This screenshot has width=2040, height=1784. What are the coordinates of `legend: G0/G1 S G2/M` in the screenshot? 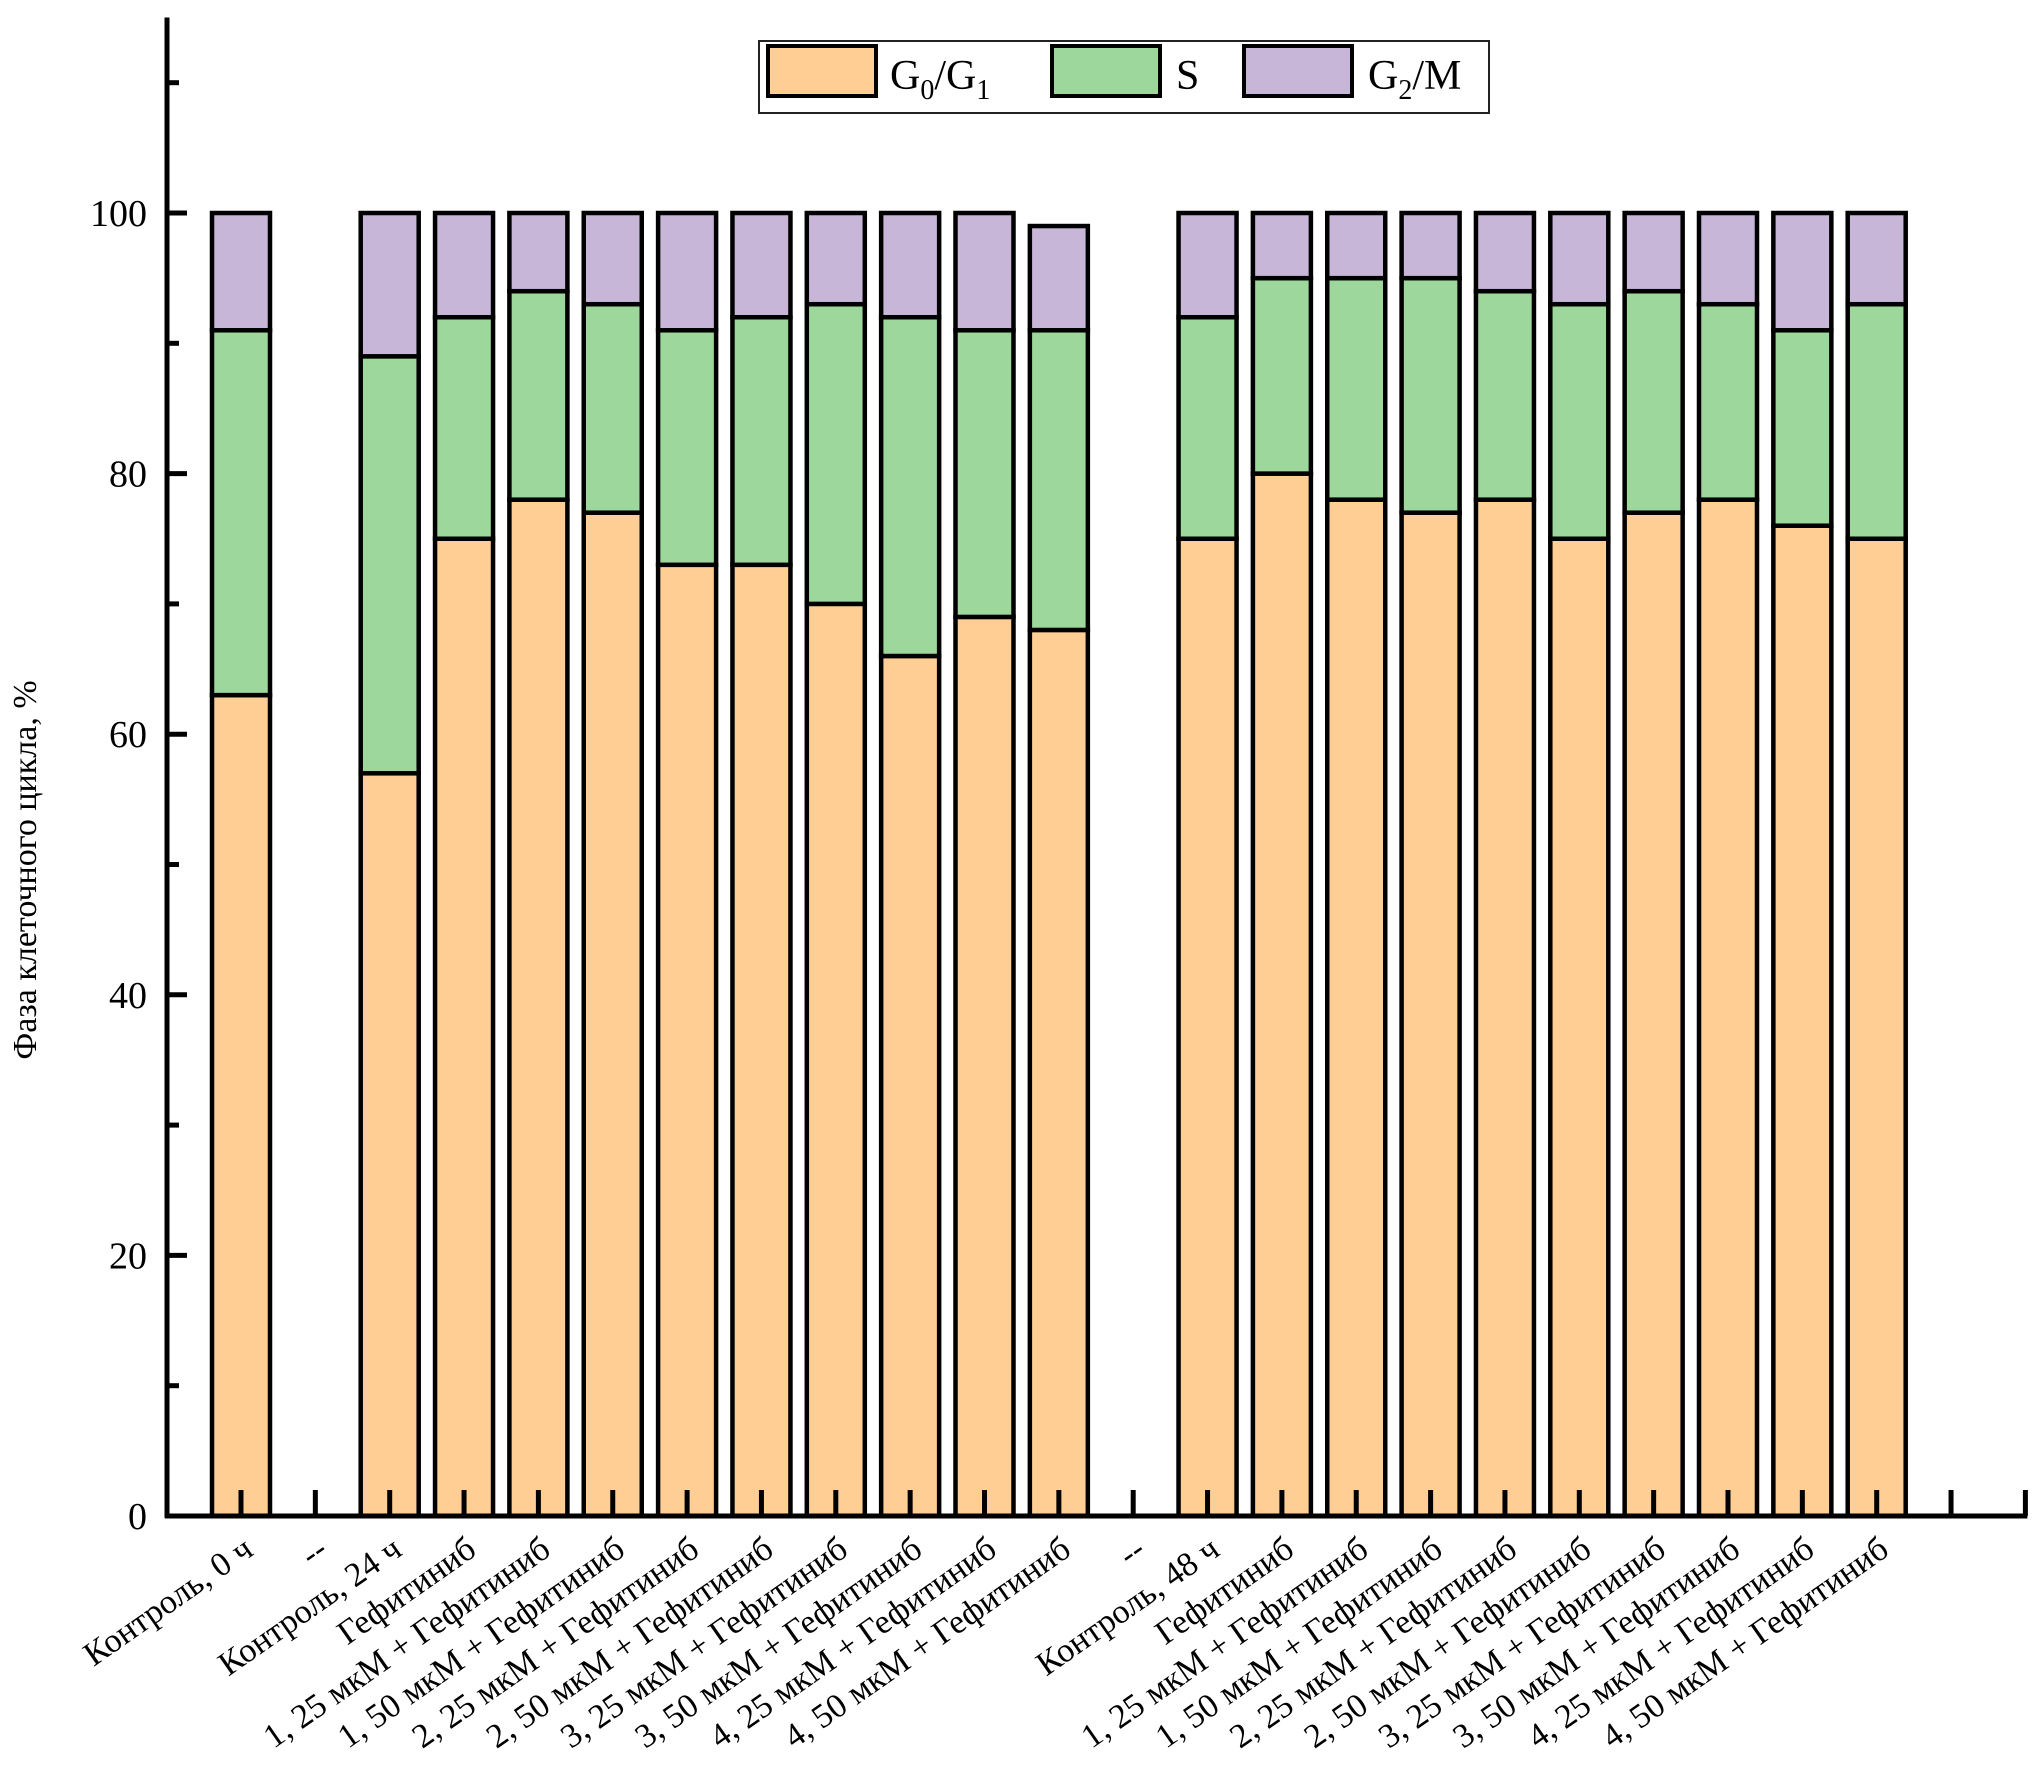 It's located at (1124, 77).